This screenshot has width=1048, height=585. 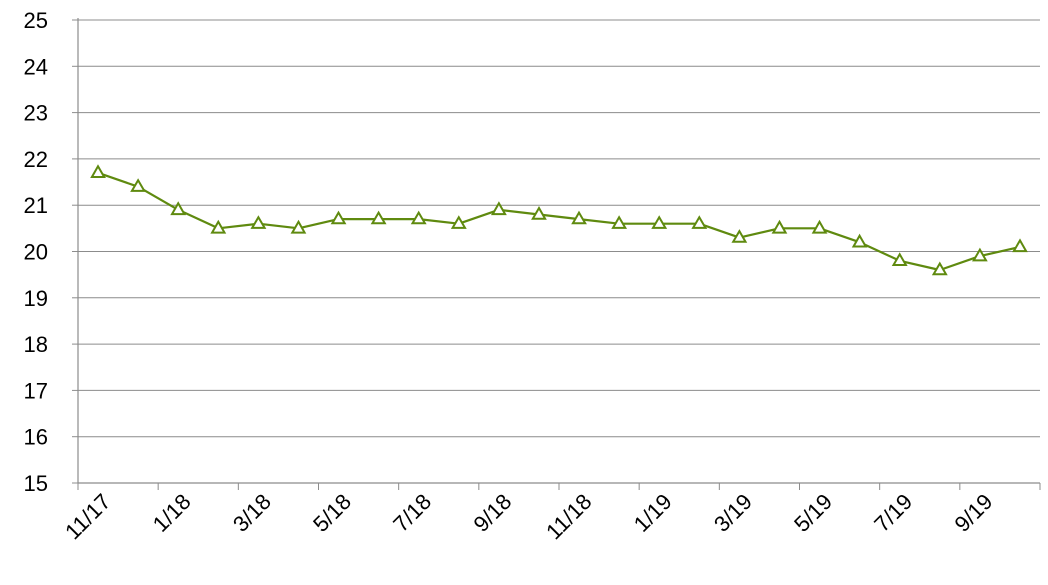 I want to click on y-tick-label: 18, so click(x=36, y=344).